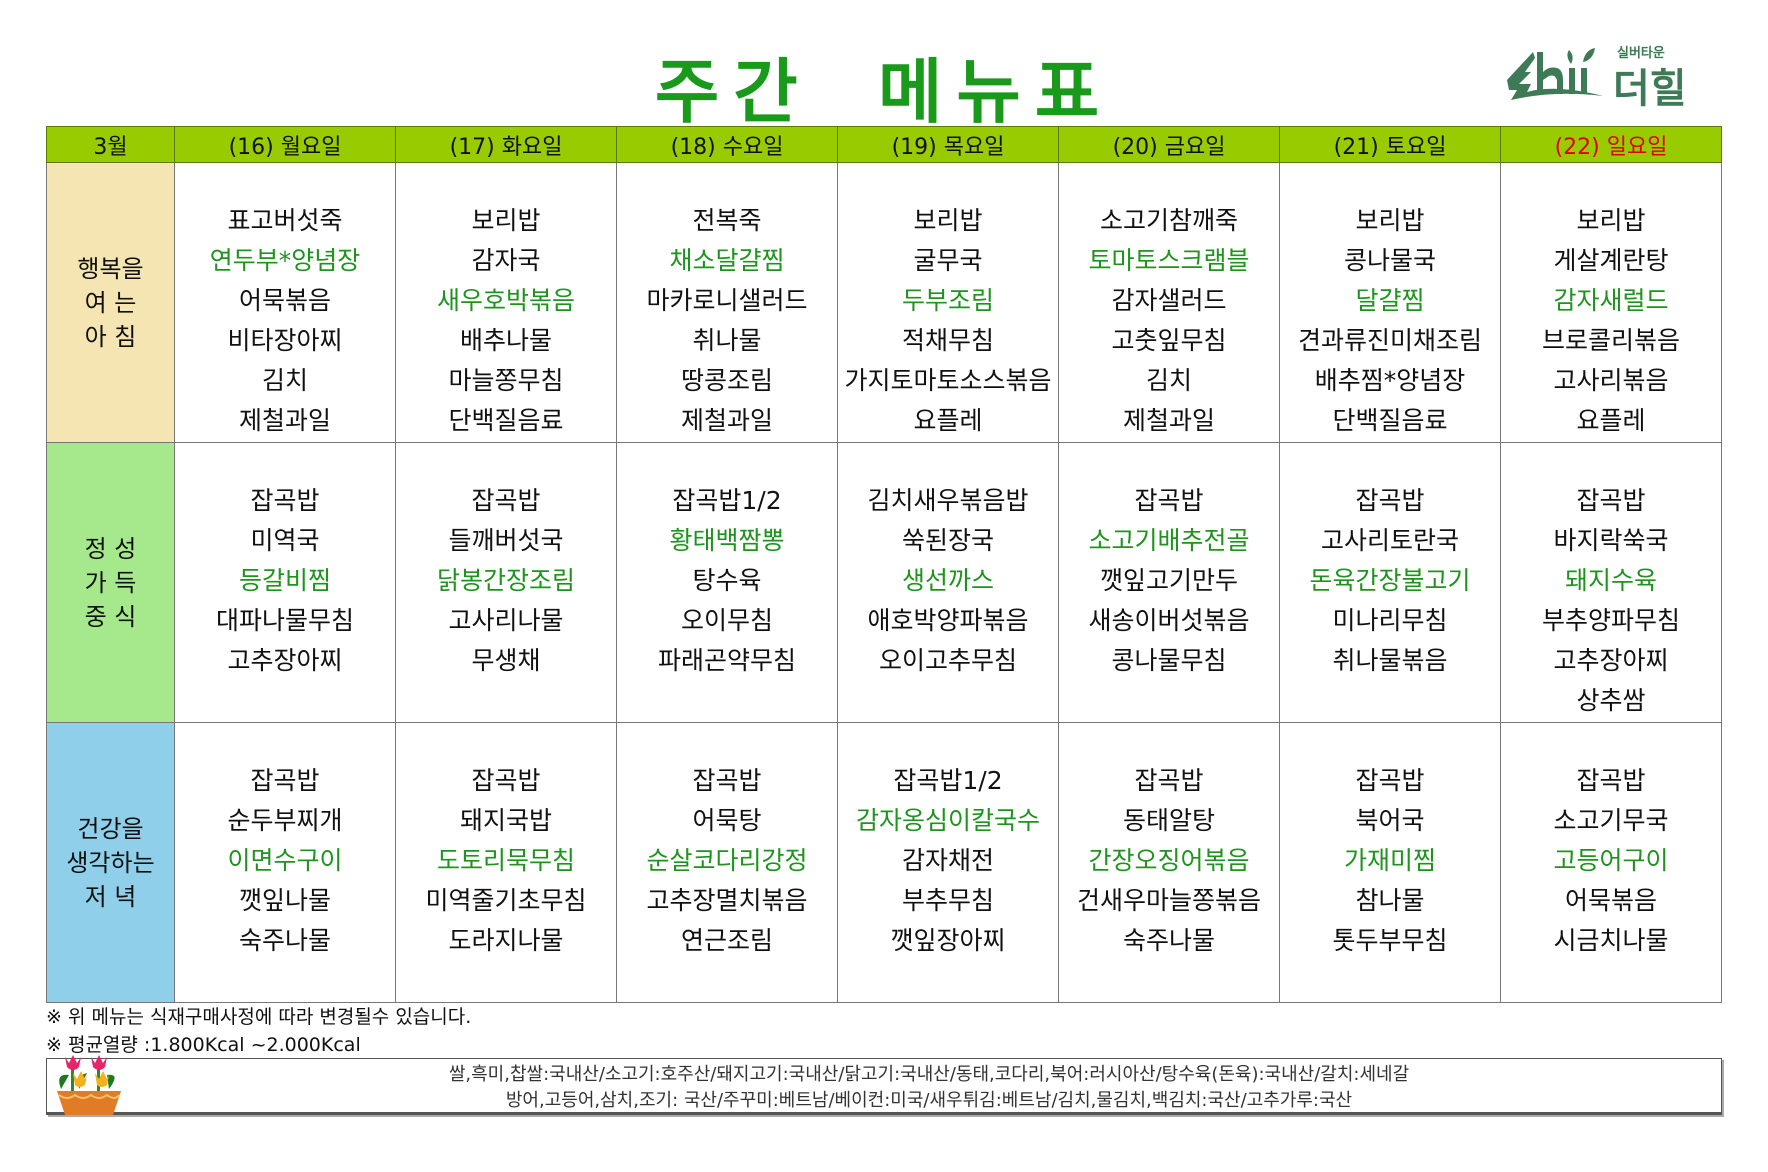 This screenshot has height=1172, width=1768. Describe the element at coordinates (110, 862) in the screenshot. I see `meal-label-line: 생각하는` at that location.